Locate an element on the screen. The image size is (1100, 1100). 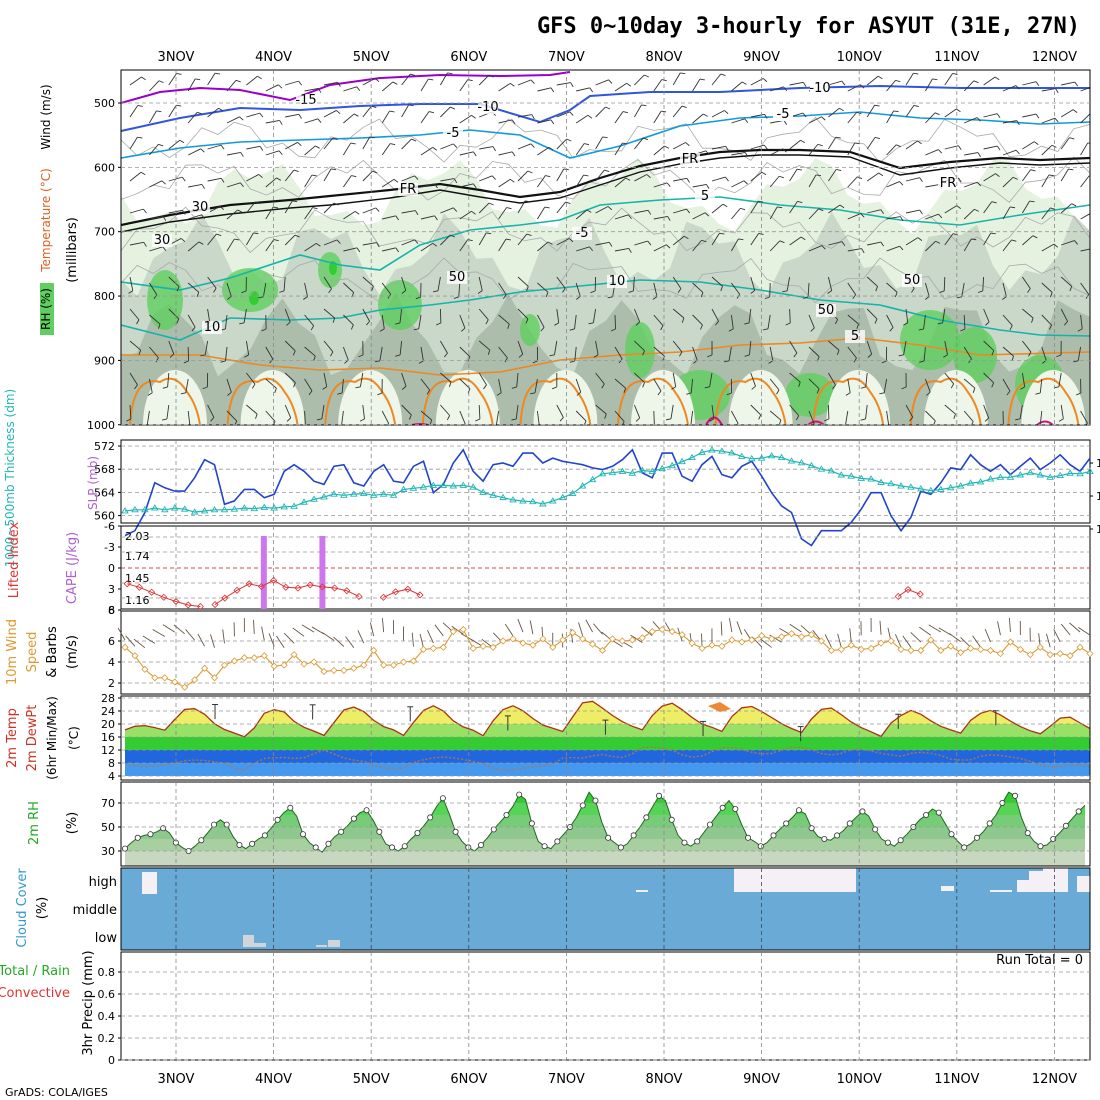
contour-label-bg is located at coordinates (705, 196).